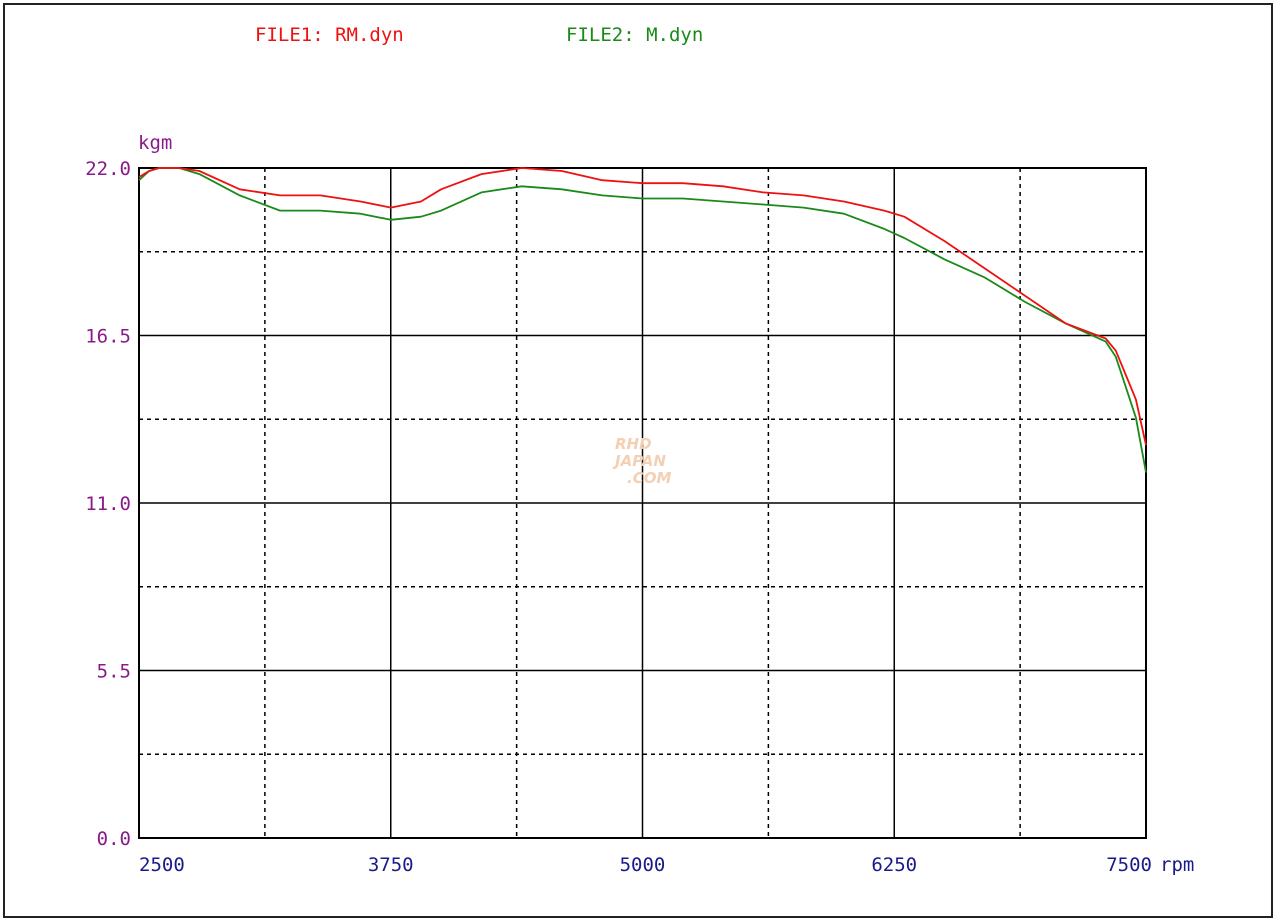 The width and height of the screenshot is (1280, 923). Describe the element at coordinates (114, 839) in the screenshot. I see `y-tick-label: 0.0` at that location.